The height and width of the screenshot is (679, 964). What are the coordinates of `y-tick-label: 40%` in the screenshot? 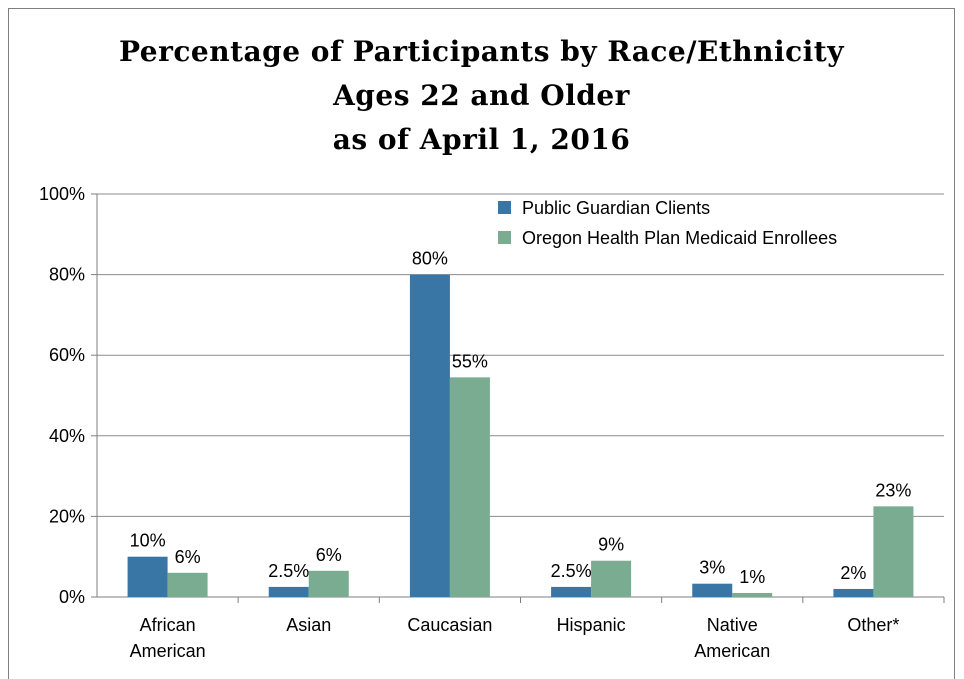 It's located at (67, 436).